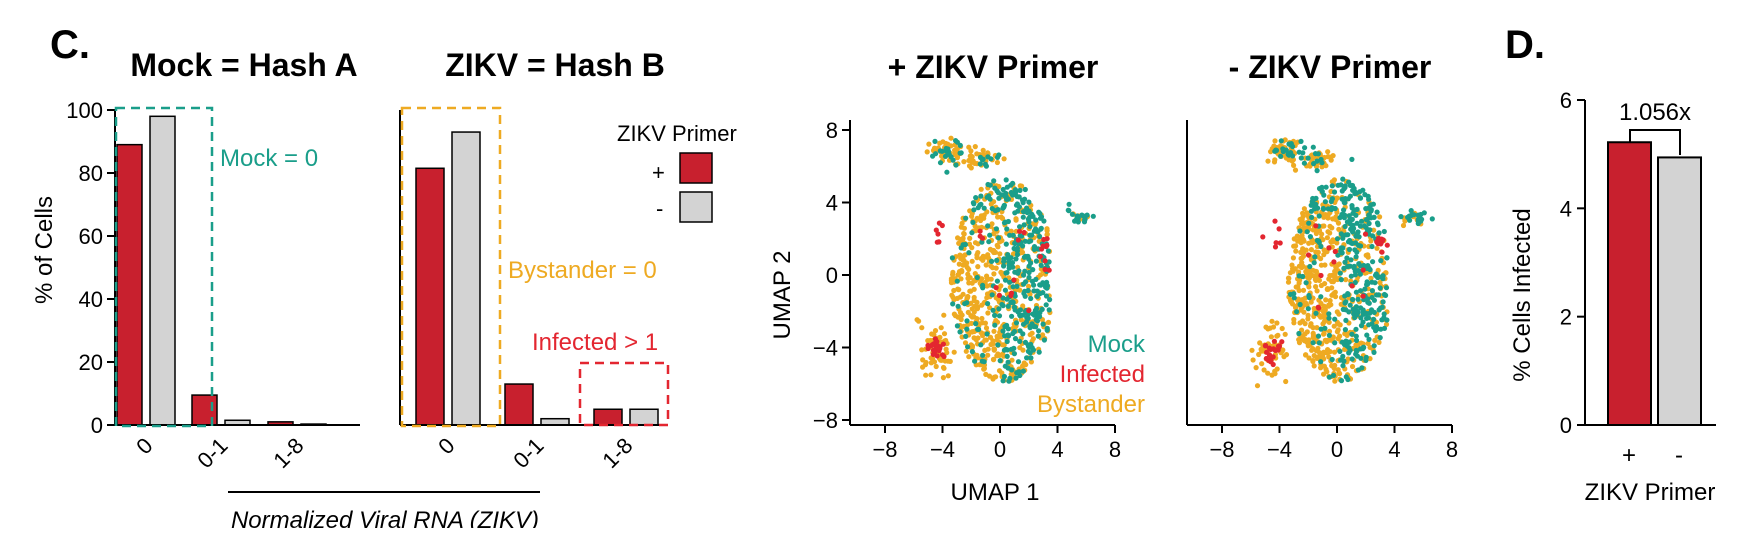  What do you see at coordinates (91, 173) in the screenshot?
I see `y-tick-label: 80` at bounding box center [91, 173].